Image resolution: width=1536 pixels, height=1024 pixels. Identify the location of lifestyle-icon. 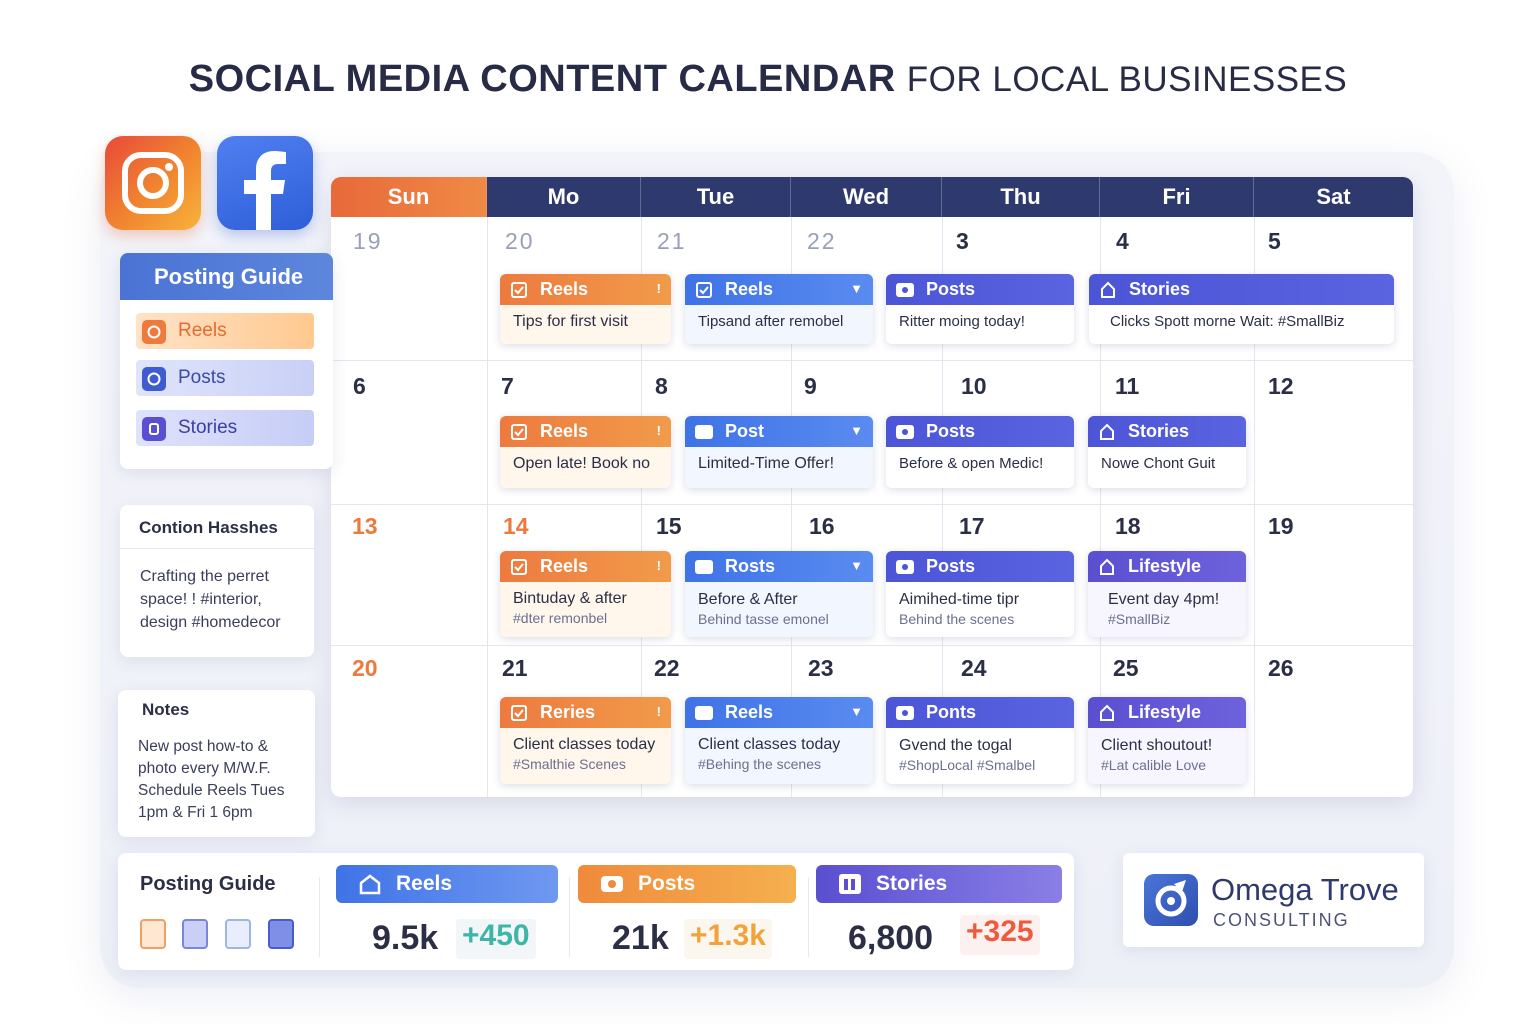
(1107, 713).